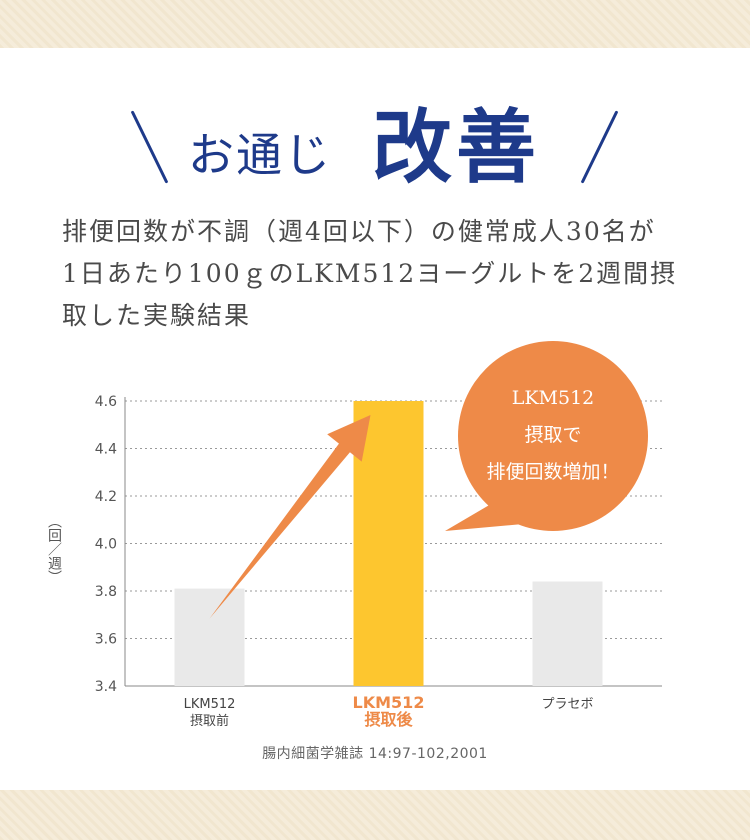 The width and height of the screenshot is (750, 840). What do you see at coordinates (106, 592) in the screenshot?
I see `y-tick-label: 3.8` at bounding box center [106, 592].